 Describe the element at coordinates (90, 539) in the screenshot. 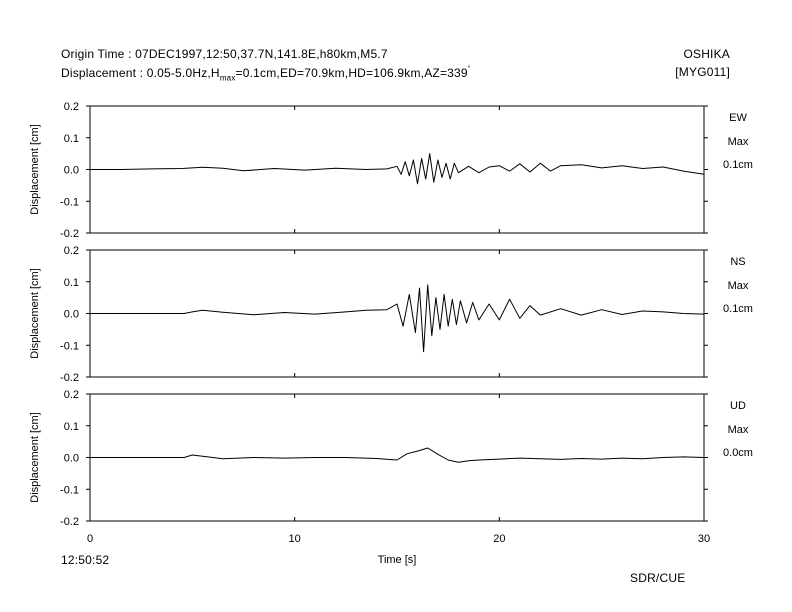

I see `x-tick-label: 0` at that location.